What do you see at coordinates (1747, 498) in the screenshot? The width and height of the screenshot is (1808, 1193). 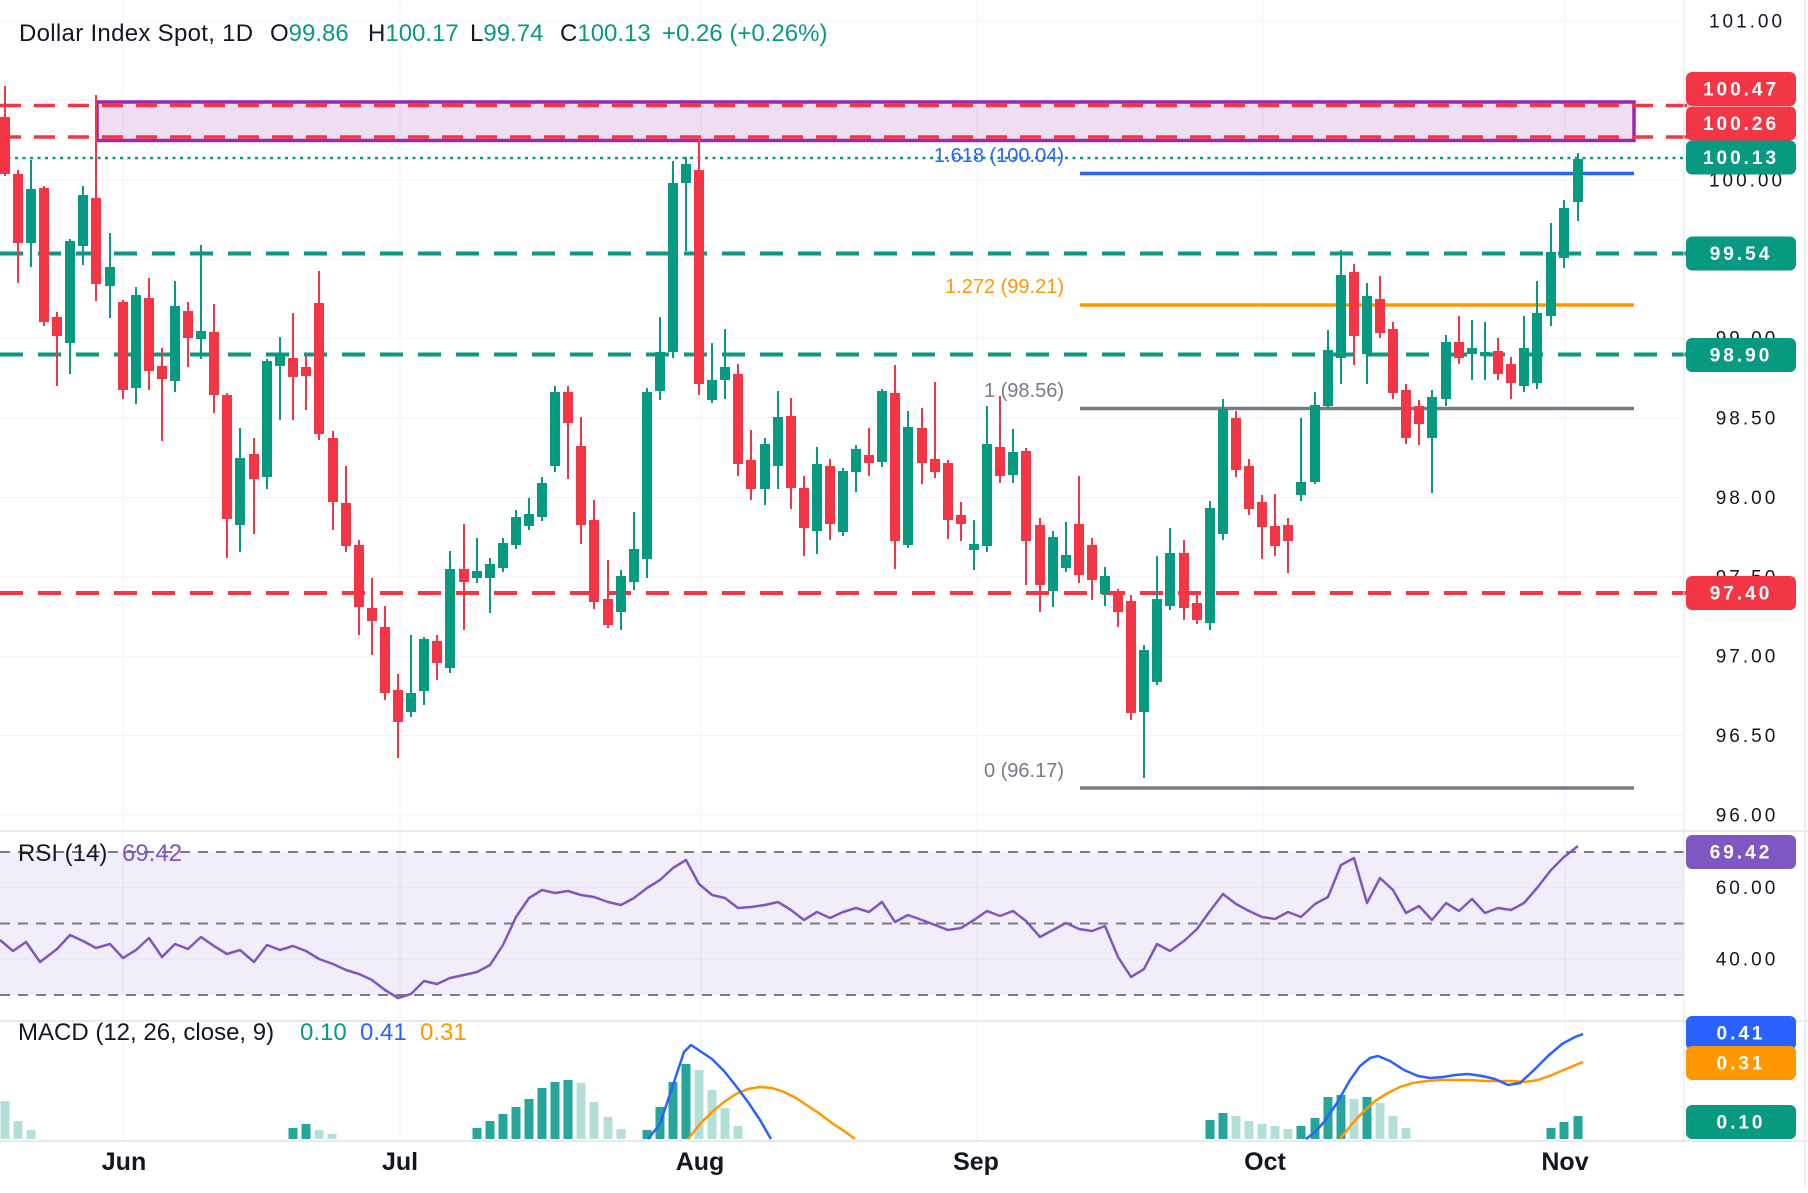 I see `svg-text: 98.00` at bounding box center [1747, 498].